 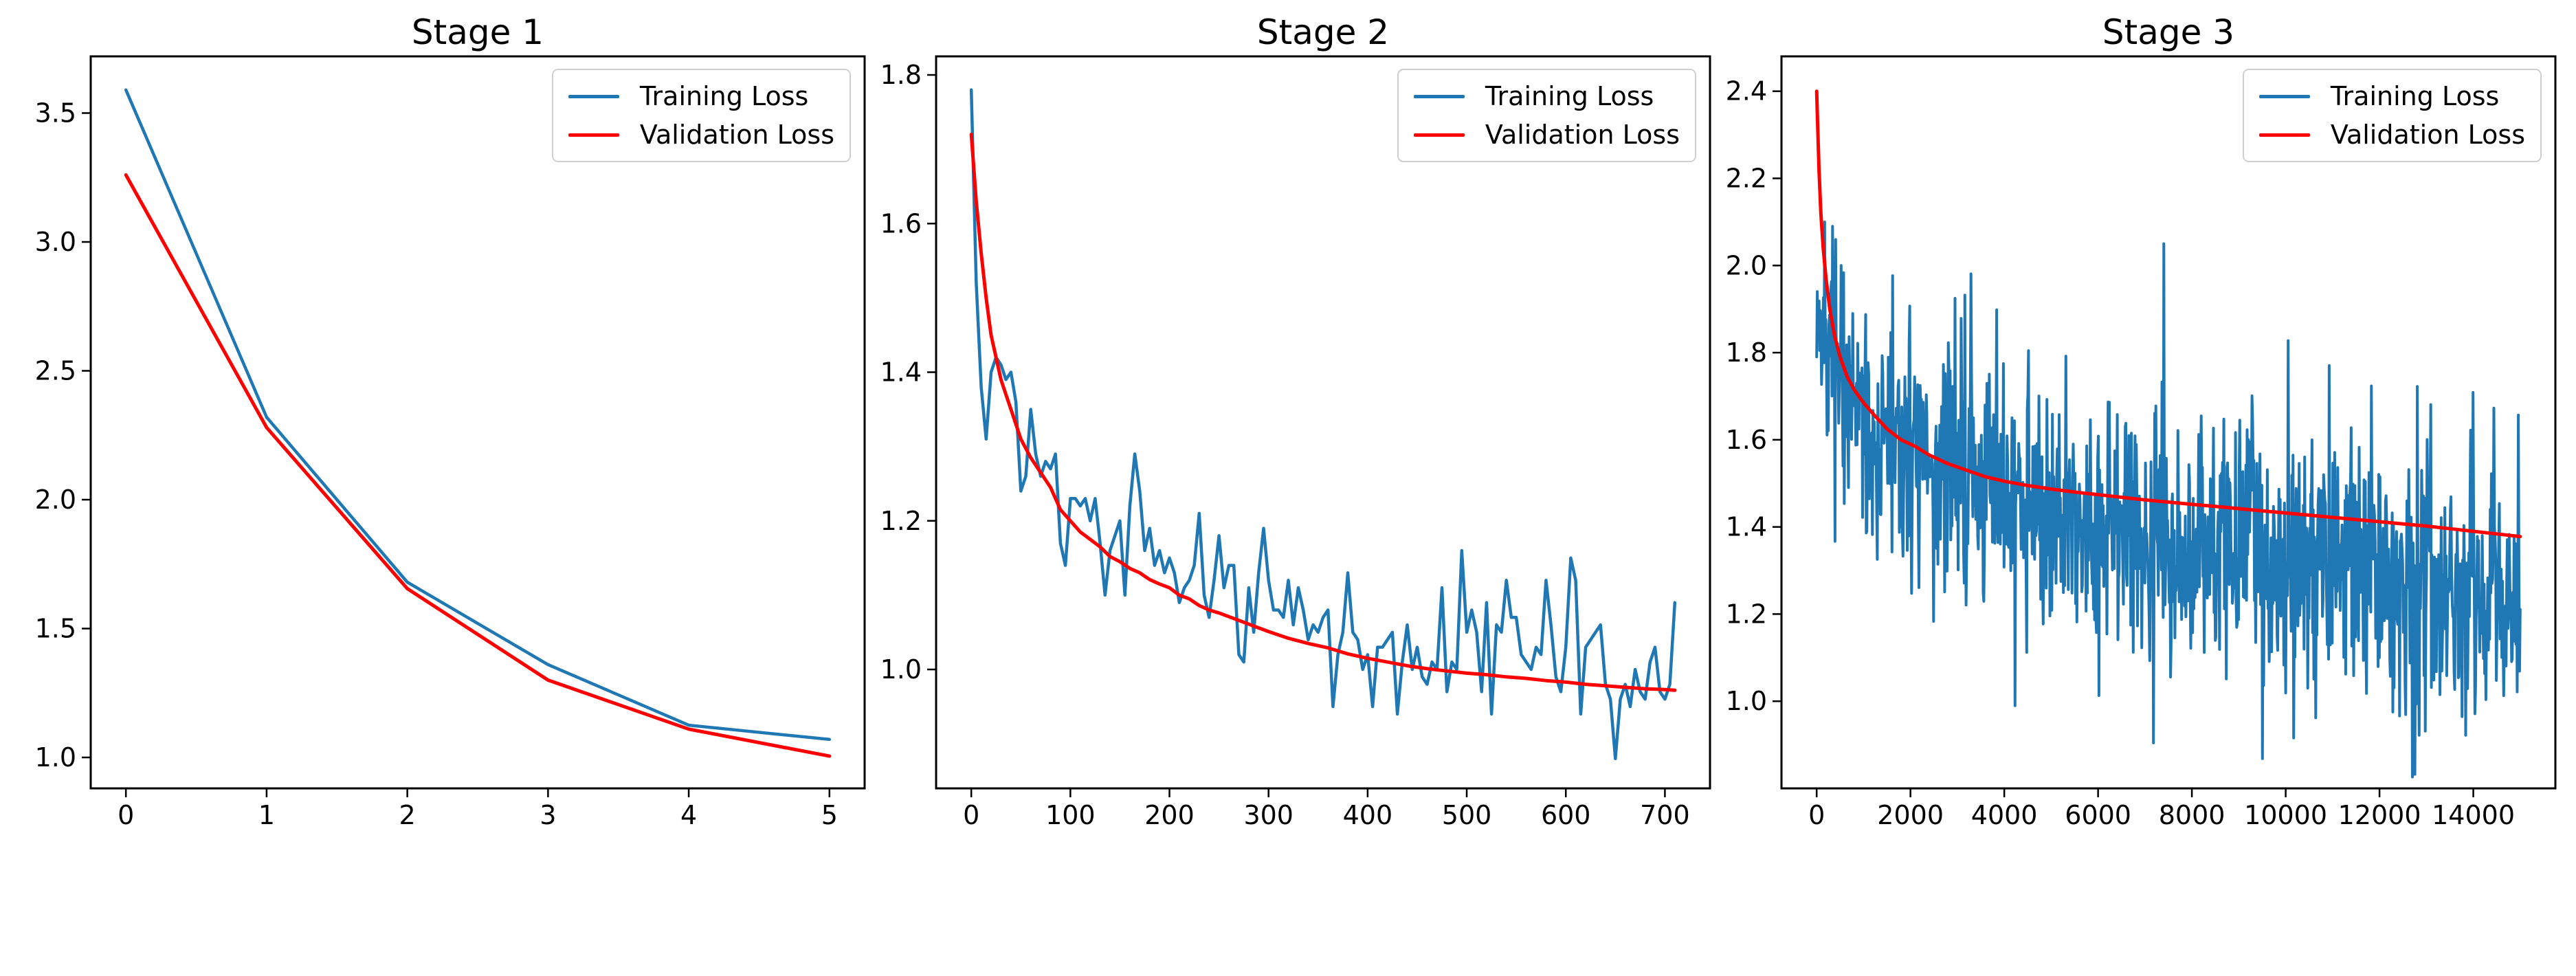 What do you see at coordinates (1566, 815) in the screenshot?
I see `x-tick-label: 600` at bounding box center [1566, 815].